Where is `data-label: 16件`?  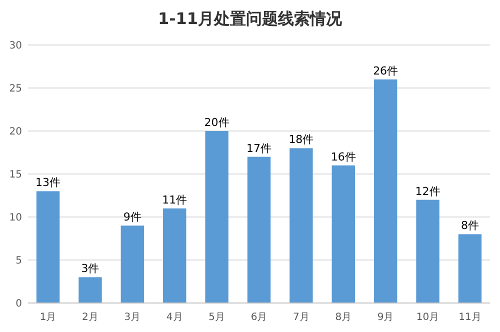
data-label: 16件 is located at coordinates (343, 157).